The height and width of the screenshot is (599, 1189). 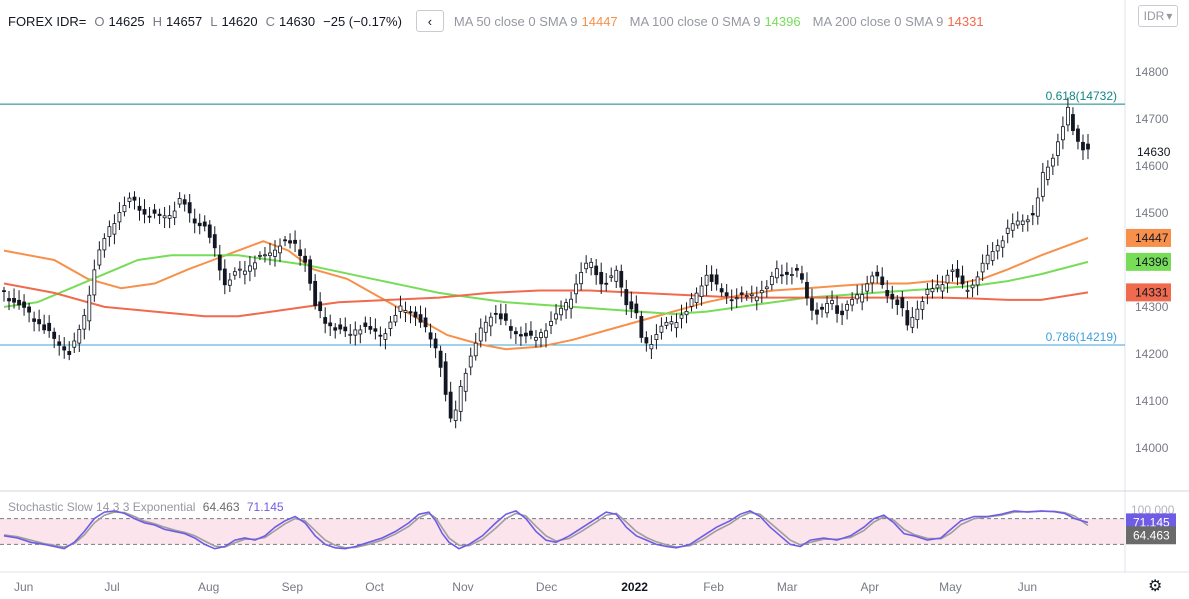 What do you see at coordinates (515, 21) in the screenshot?
I see `ma50-label: MA 50 close 0 SMA 9` at bounding box center [515, 21].